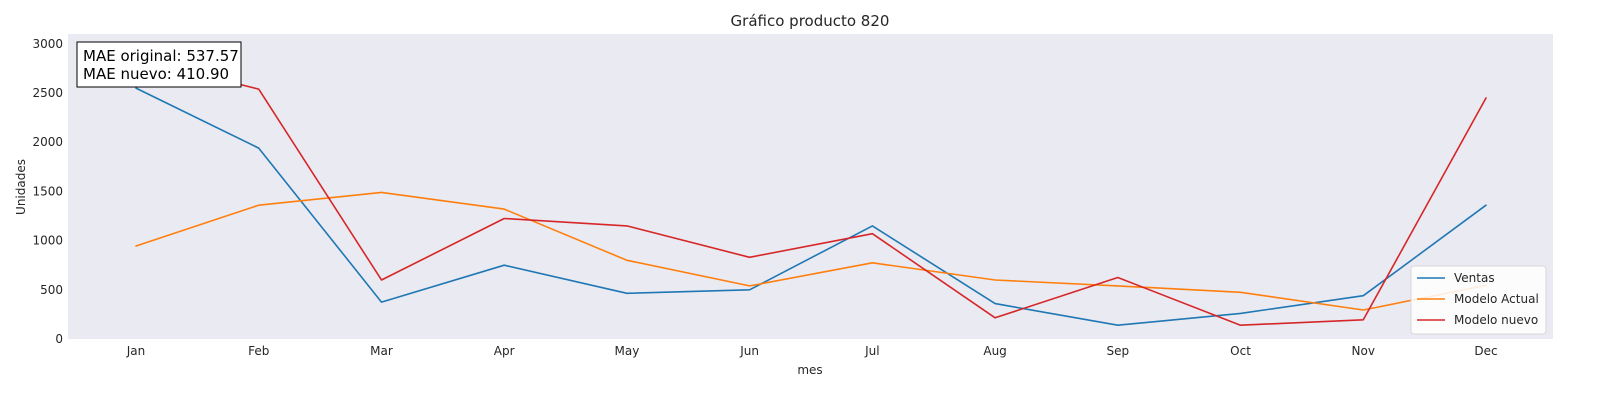 The width and height of the screenshot is (1600, 400). I want to click on y-tick-label: 500, so click(51, 290).